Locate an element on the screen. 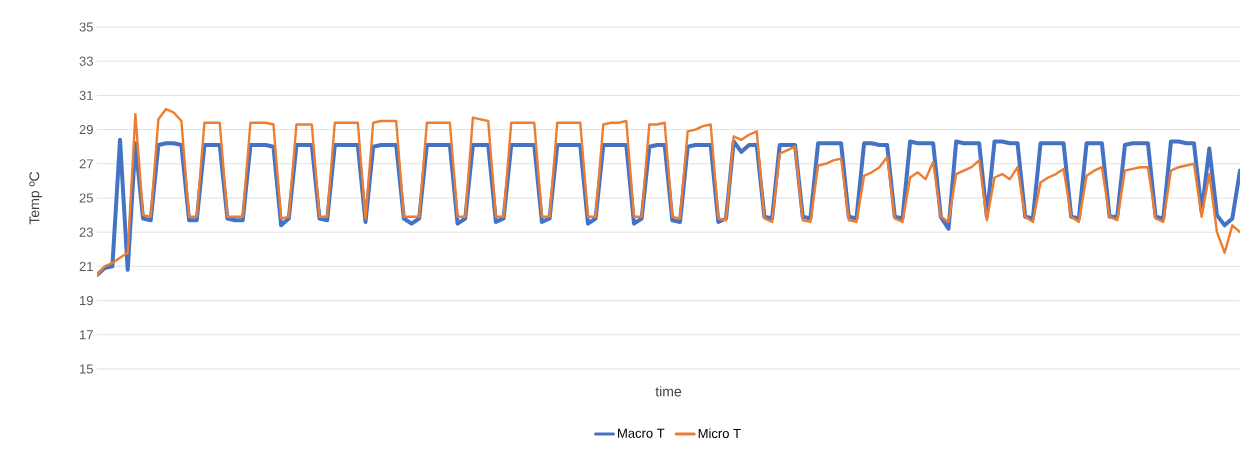 The width and height of the screenshot is (1258, 463). legend-label: Micro T is located at coordinates (719, 433).